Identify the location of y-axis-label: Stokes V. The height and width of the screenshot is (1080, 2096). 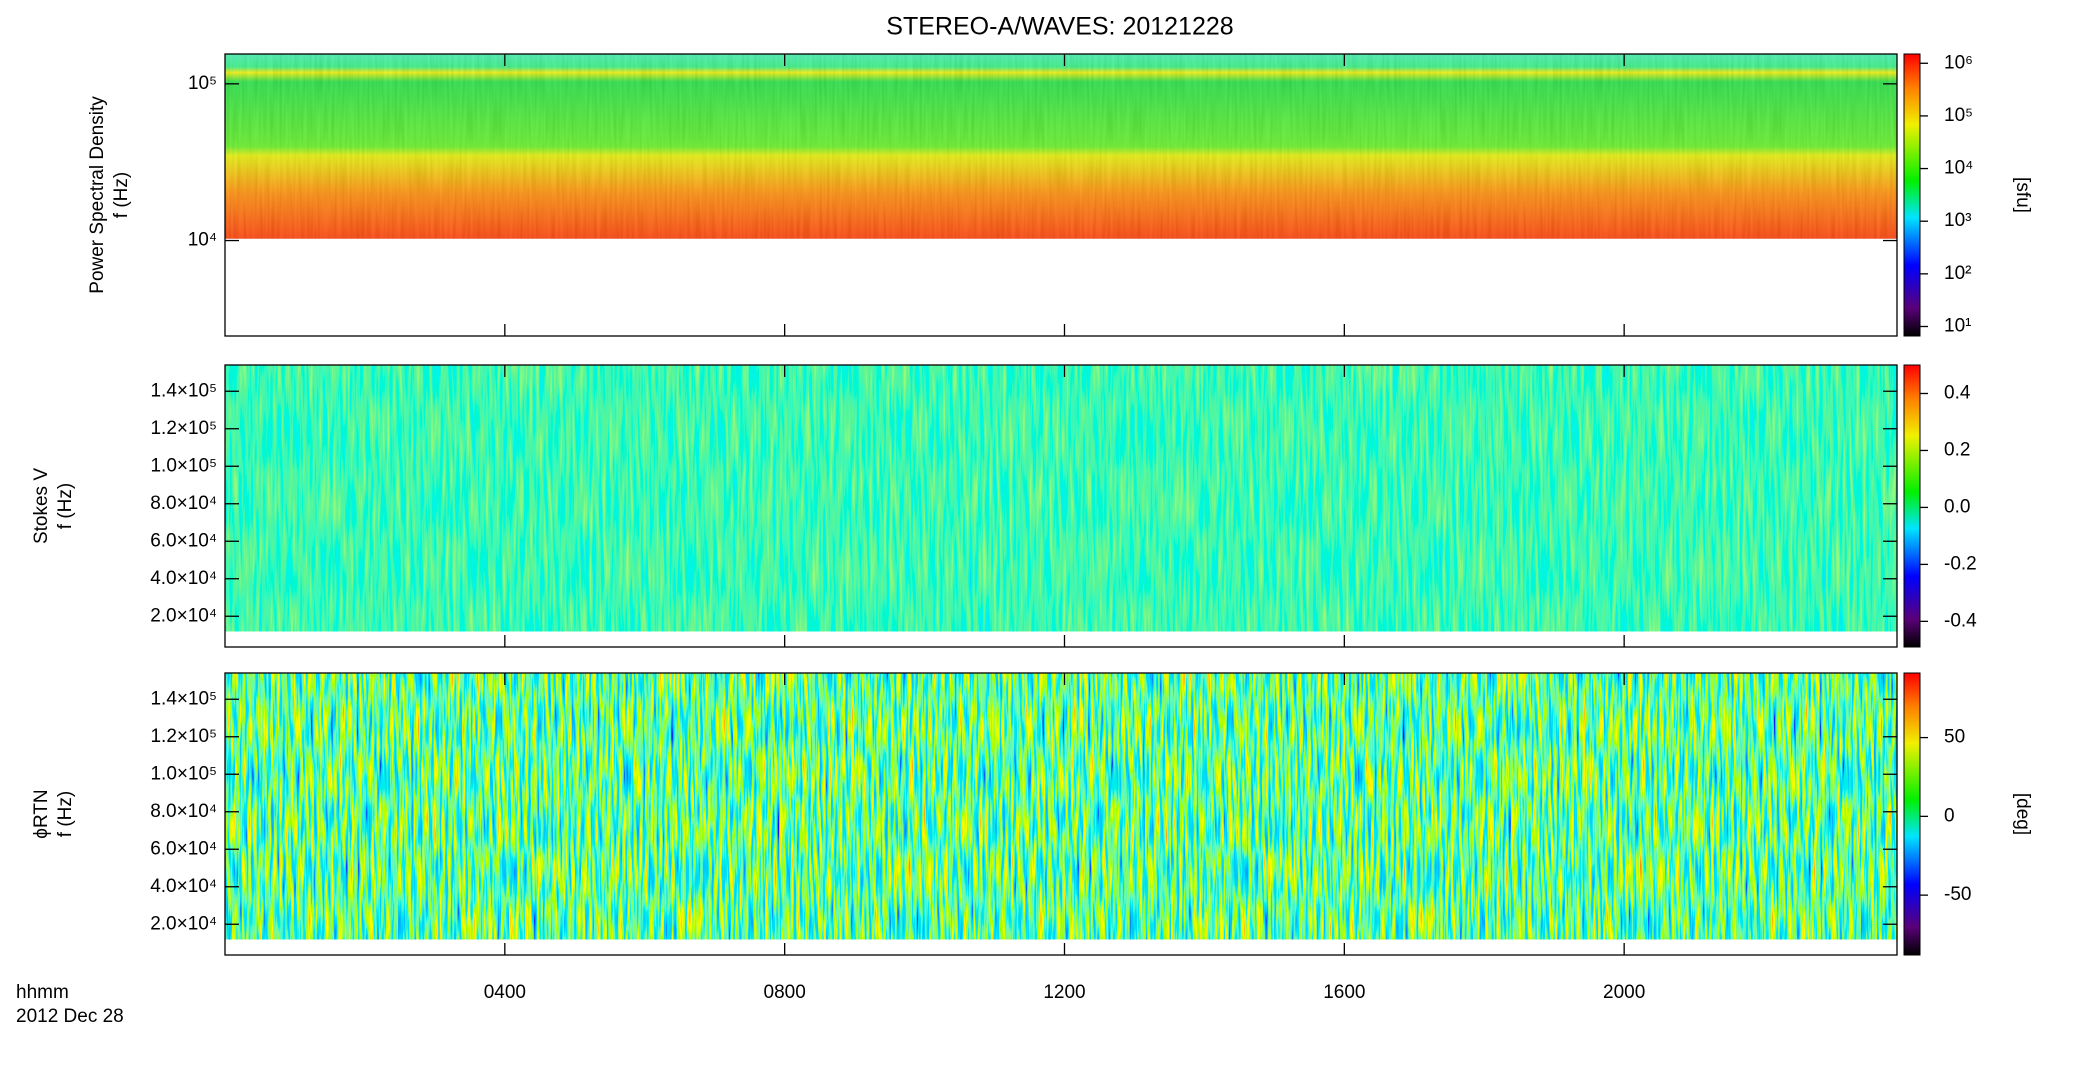
(41, 506).